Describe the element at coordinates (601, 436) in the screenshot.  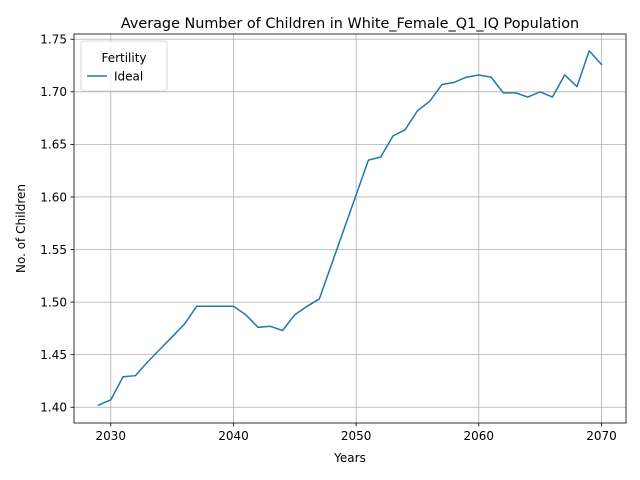
I see `x-tick-label: 2070` at that location.